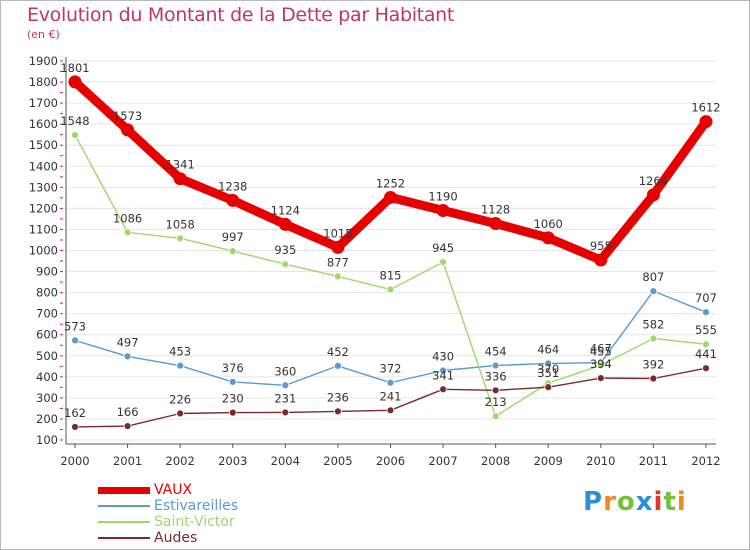 This screenshot has width=750, height=550. I want to click on x-tick-label: 2005, so click(337, 461).